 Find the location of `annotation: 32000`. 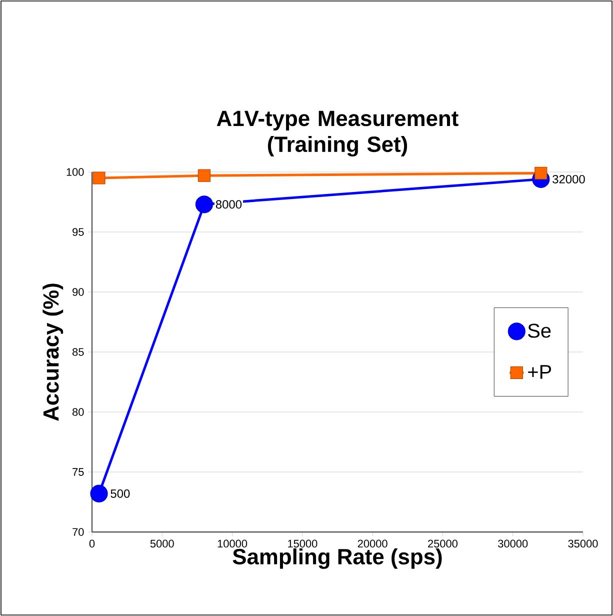

annotation: 32000 is located at coordinates (568, 179).